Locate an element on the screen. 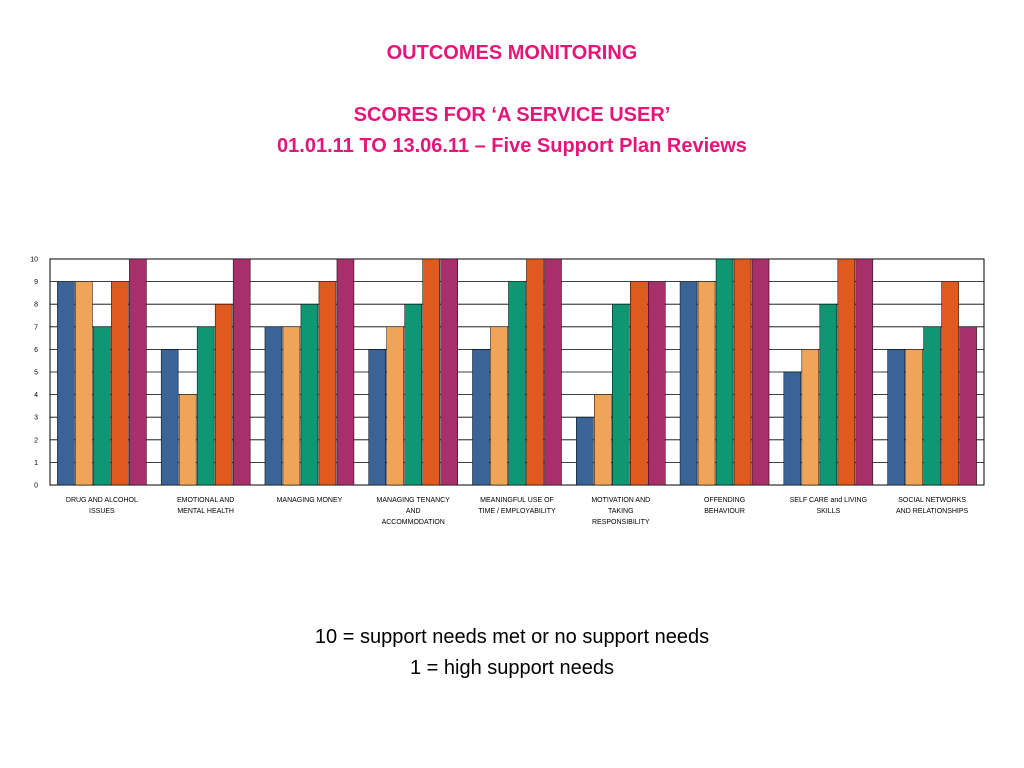 This screenshot has height=768, width=1024. y-tick-label: 0 is located at coordinates (36, 486).